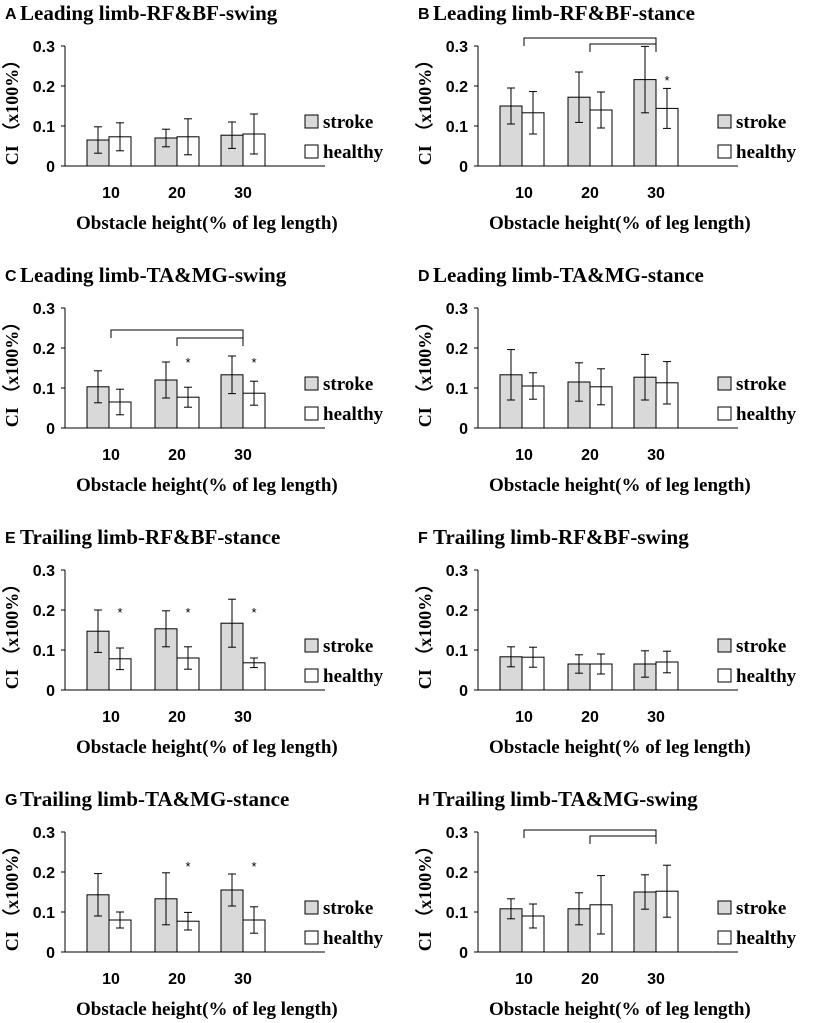  What do you see at coordinates (253, 362) in the screenshot?
I see `panel-c-significance-star: *` at bounding box center [253, 362].